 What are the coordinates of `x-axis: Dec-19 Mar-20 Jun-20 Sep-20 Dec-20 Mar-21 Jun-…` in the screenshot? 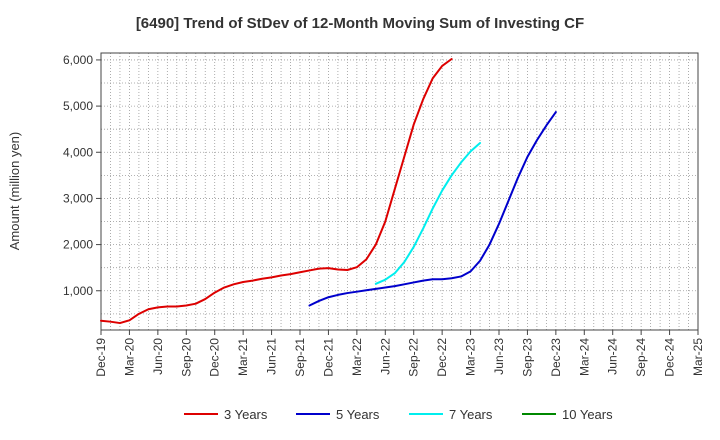 It's located at (399, 353).